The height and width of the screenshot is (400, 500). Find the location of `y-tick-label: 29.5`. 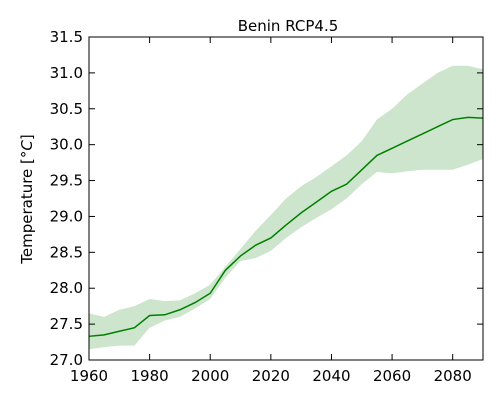

y-tick-label: 29.5 is located at coordinates (66, 181).